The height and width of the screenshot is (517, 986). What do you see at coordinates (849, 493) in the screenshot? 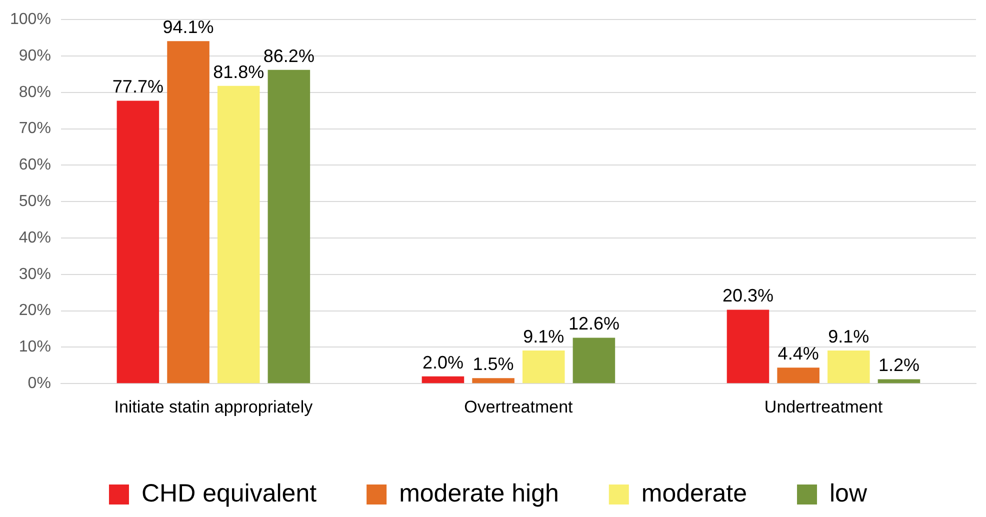
I see `legend-label: low` at bounding box center [849, 493].